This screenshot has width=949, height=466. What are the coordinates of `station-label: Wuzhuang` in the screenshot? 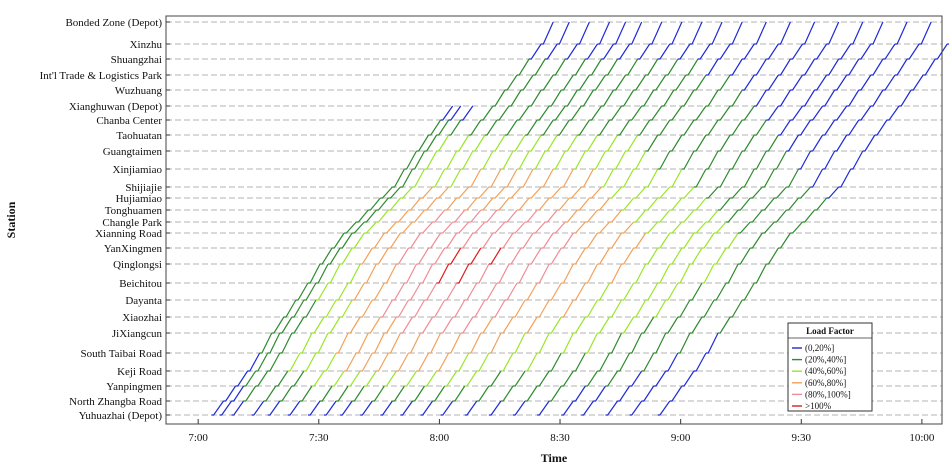 It's located at (139, 91).